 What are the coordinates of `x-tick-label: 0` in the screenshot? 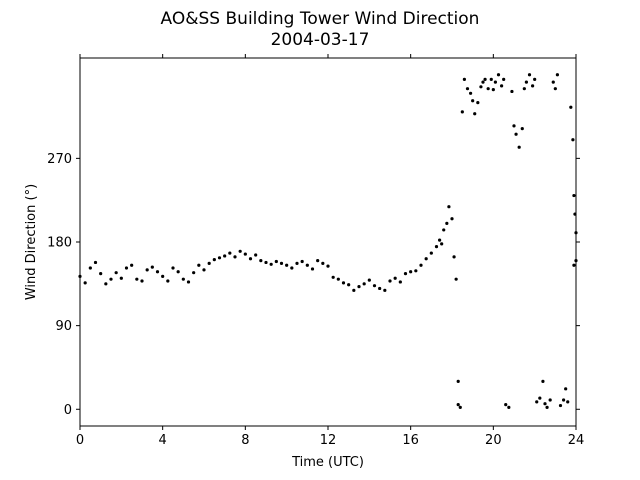 It's located at (80, 440).